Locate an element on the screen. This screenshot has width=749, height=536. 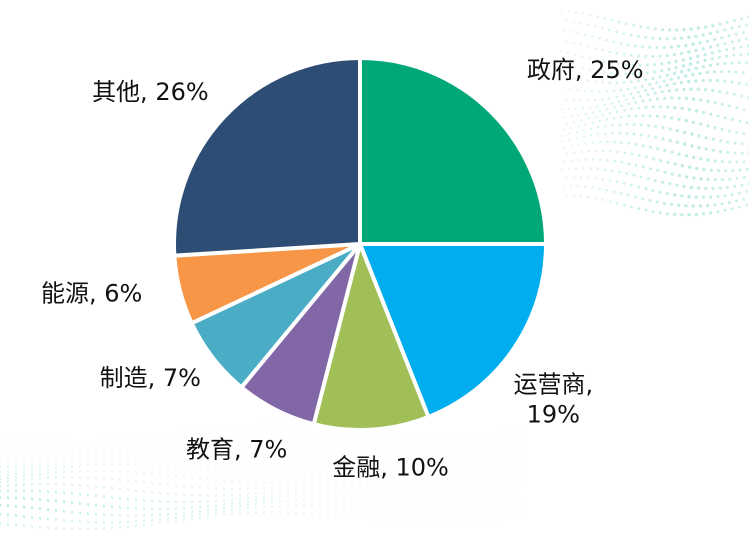
pie-label-政府: 政府, 25% is located at coordinates (585, 70).